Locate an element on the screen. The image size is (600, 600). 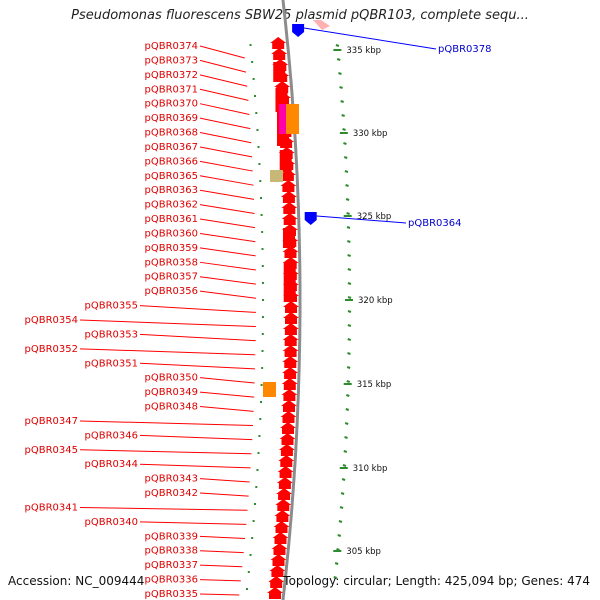
gene-label: pQBR0364 is located at coordinates (434, 223).